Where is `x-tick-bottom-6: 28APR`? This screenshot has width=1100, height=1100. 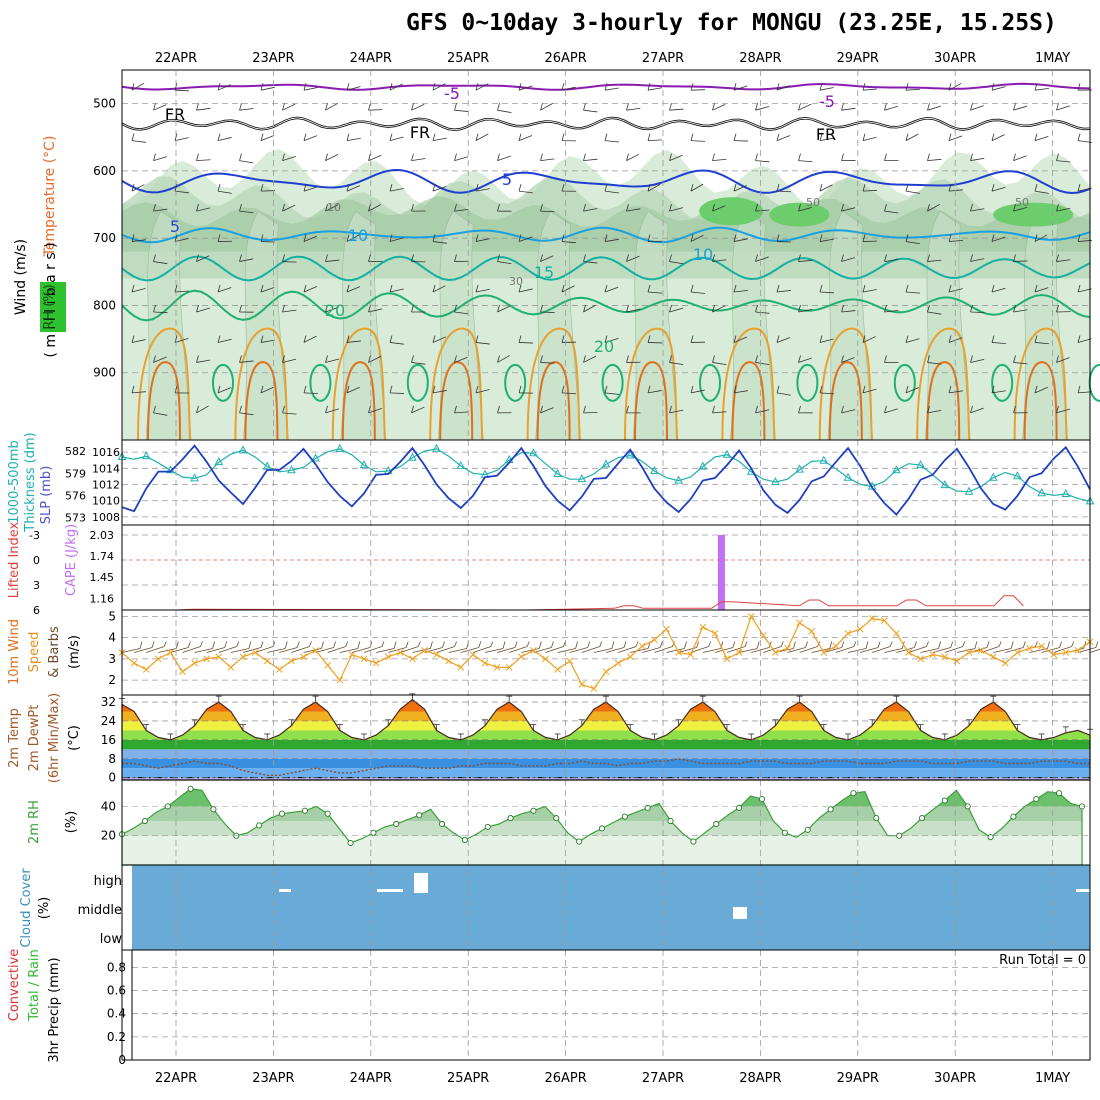 x-tick-bottom-6: 28APR is located at coordinates (760, 1078).